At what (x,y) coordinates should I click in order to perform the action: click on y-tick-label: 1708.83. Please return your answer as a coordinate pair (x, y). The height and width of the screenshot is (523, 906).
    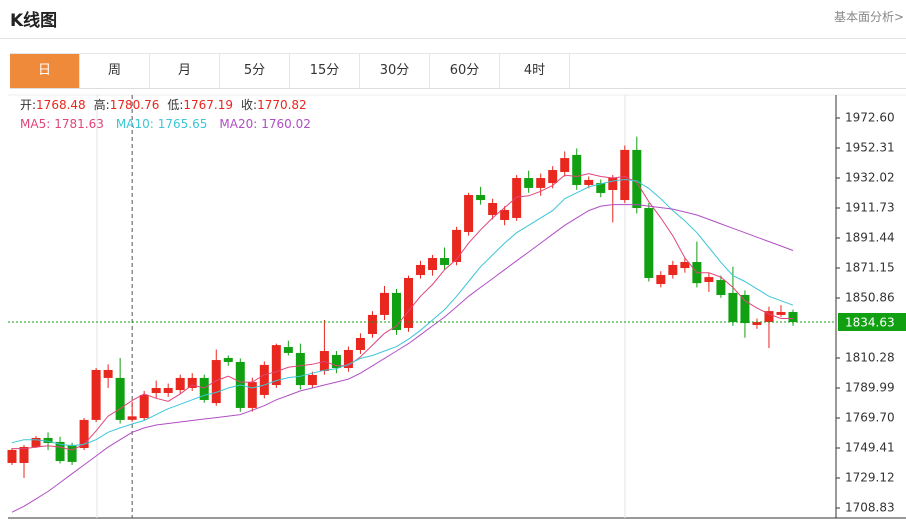
    Looking at the image, I should click on (870, 508).